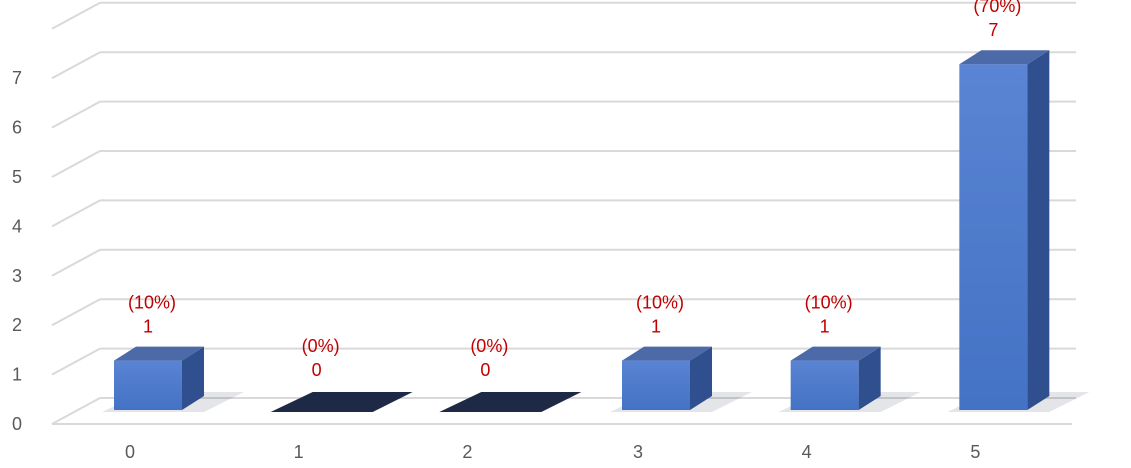 The height and width of the screenshot is (468, 1131). I want to click on bar-shadows, so click(596, 402).